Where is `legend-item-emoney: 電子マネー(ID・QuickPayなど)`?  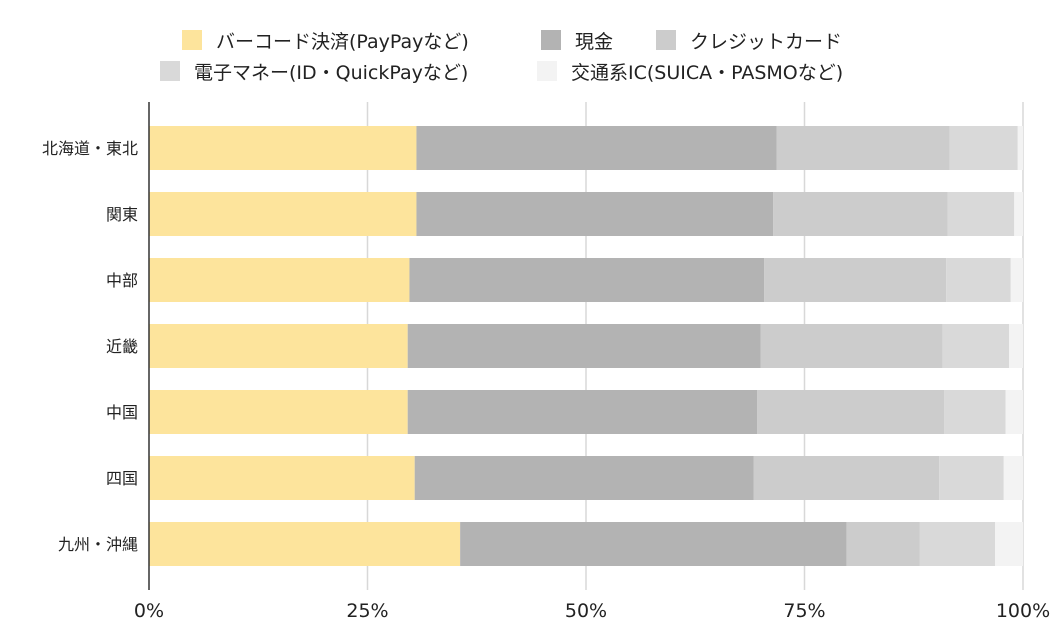 legend-item-emoney: 電子マネー(ID・QuickPayなど) is located at coordinates (314, 71).